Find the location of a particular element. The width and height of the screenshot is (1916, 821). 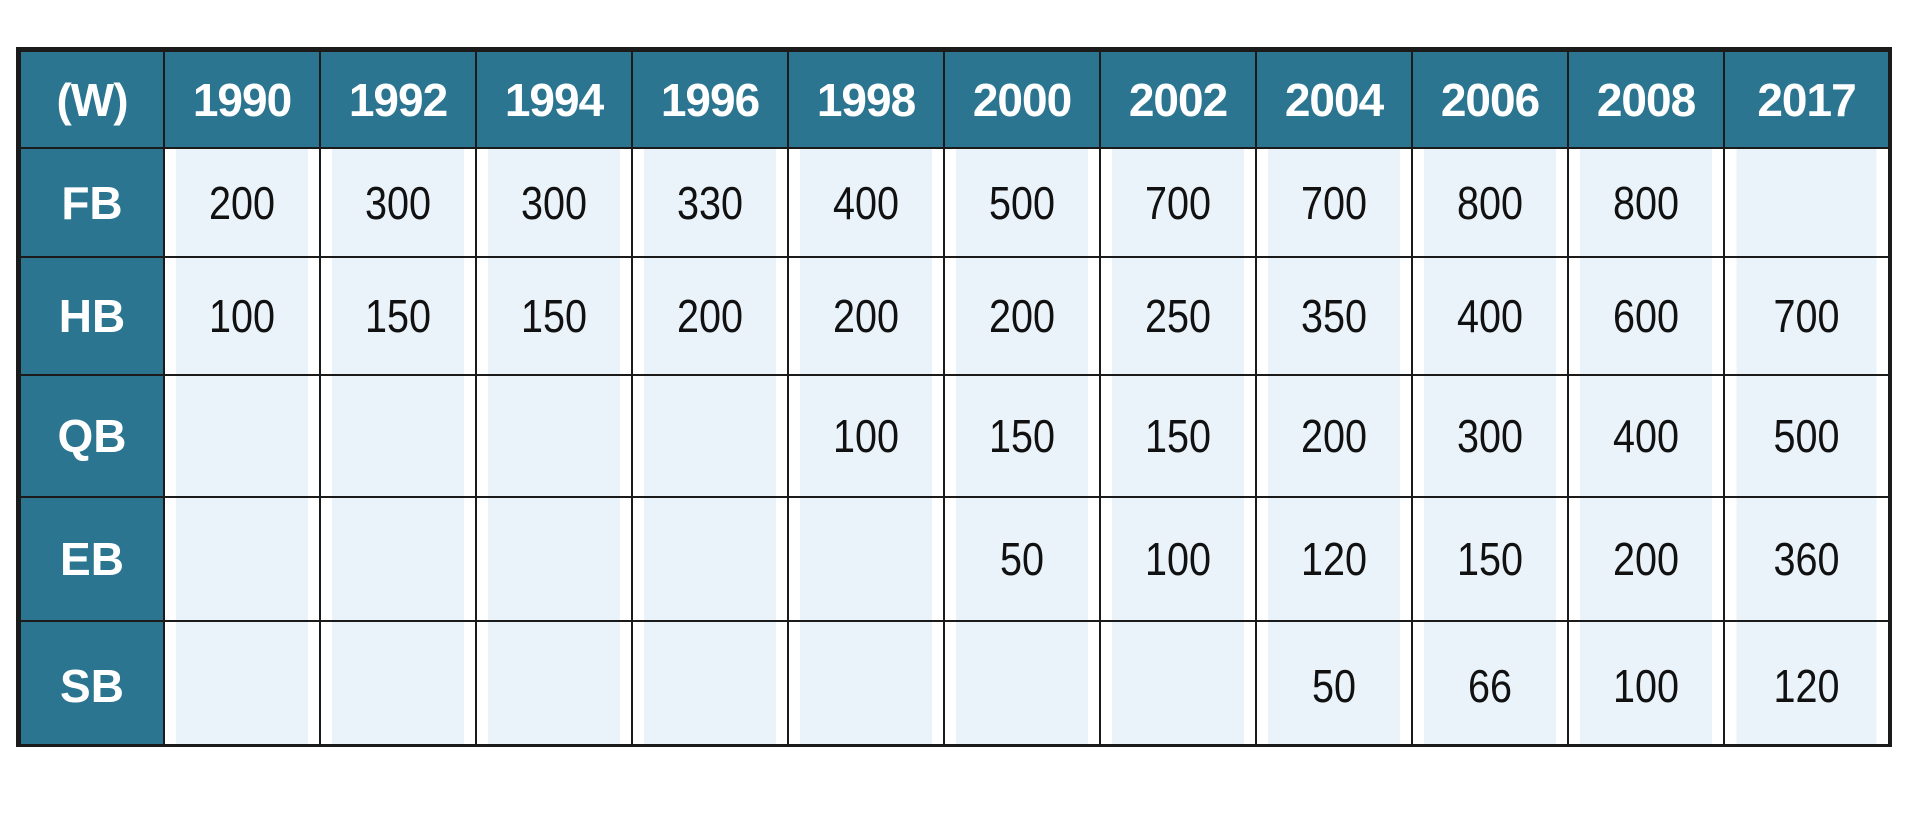

table-cell: 360 is located at coordinates (1806, 559).